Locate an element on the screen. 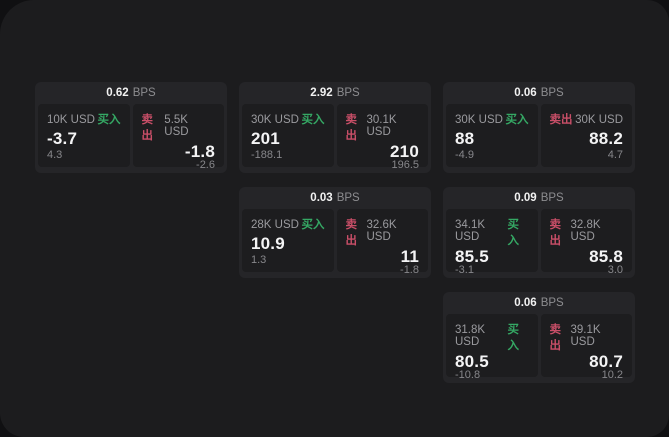 The image size is (669, 437). spread-header: 2.92 BPS is located at coordinates (335, 93).